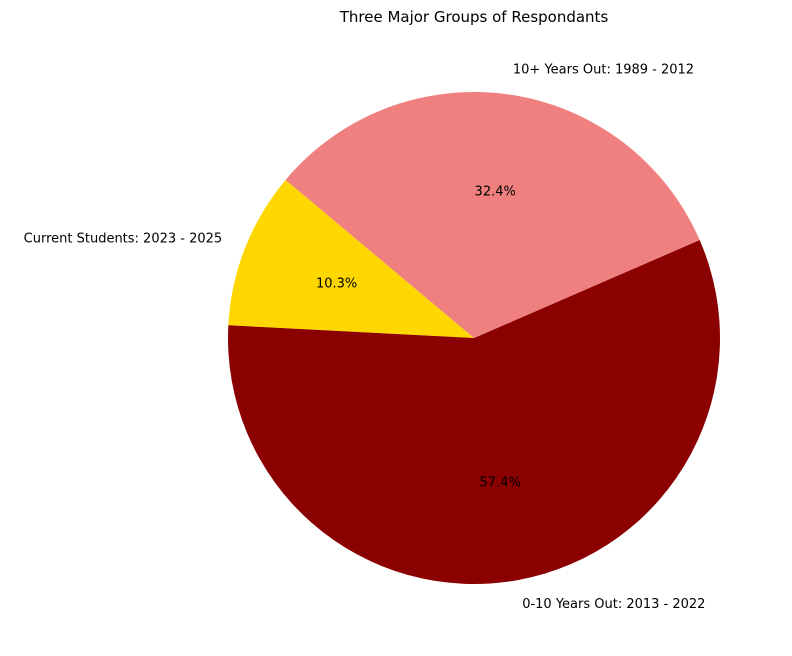  Describe the element at coordinates (613, 604) in the screenshot. I see `slice-label-2: 0-10 Years Out: 2013 - 2022` at that location.